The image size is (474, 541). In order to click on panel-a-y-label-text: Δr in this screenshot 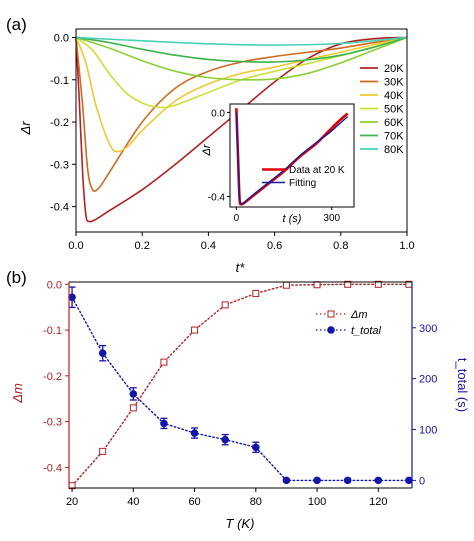, I will do `click(25, 128)`.